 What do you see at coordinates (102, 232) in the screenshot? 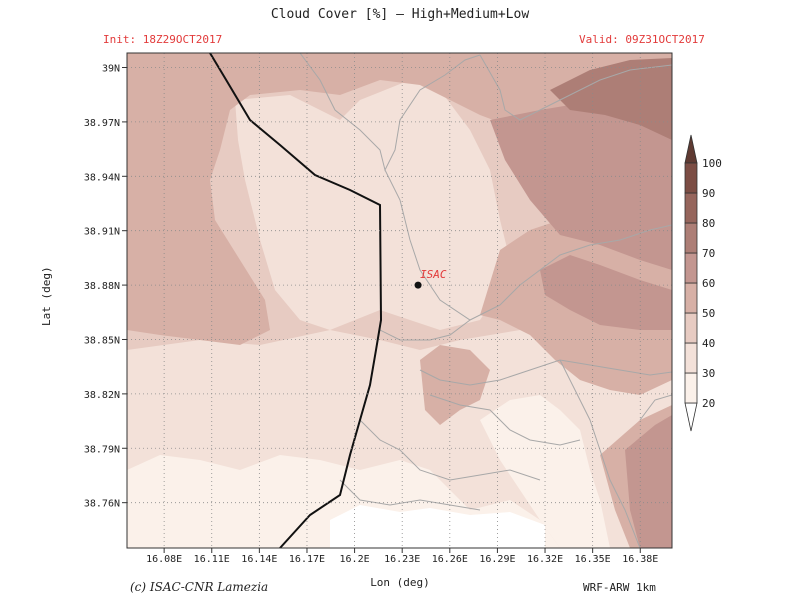
I see `y-tick-label: 38.91N` at bounding box center [102, 232].